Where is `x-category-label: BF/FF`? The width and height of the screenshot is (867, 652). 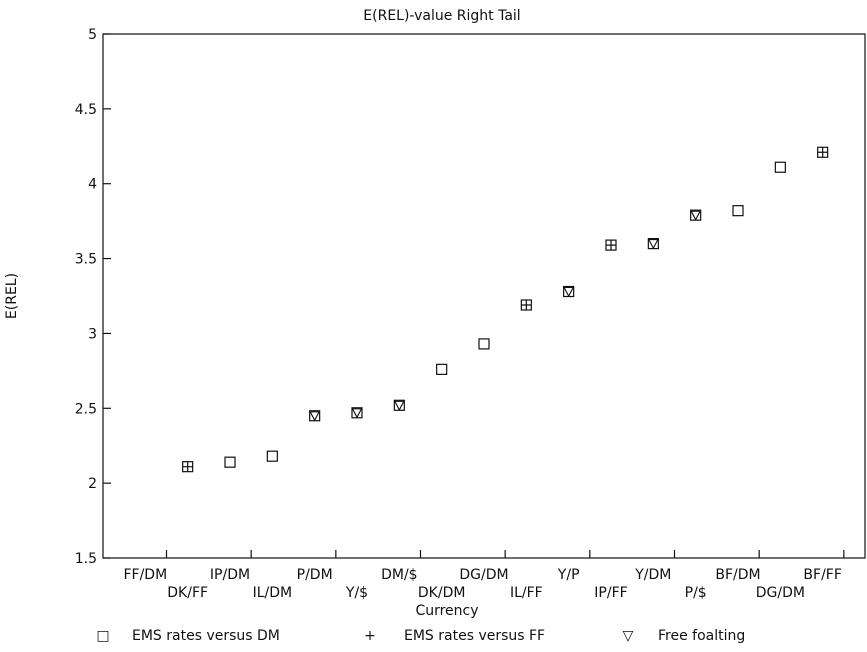 x-category-label: BF/FF is located at coordinates (822, 575).